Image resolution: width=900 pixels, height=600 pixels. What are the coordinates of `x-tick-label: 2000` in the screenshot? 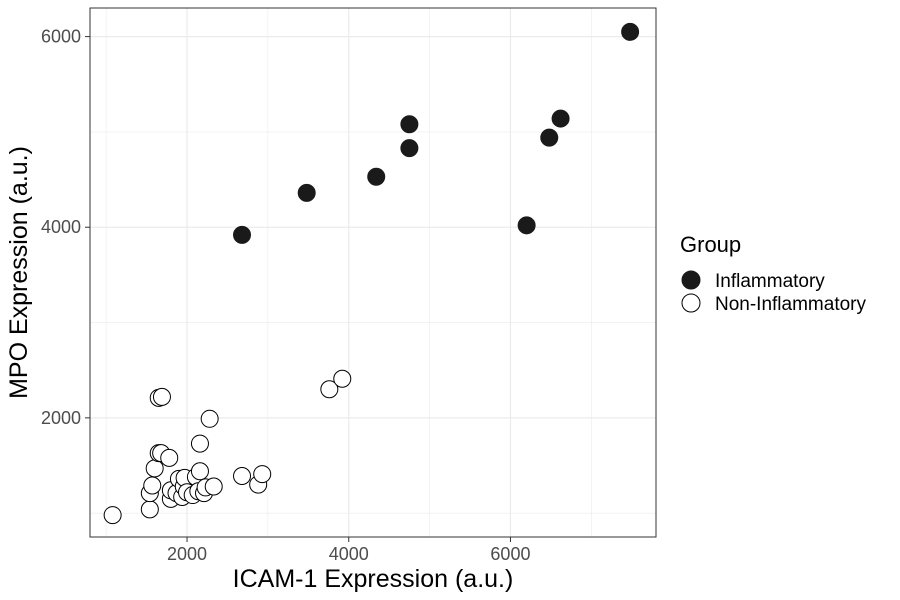 It's located at (187, 554).